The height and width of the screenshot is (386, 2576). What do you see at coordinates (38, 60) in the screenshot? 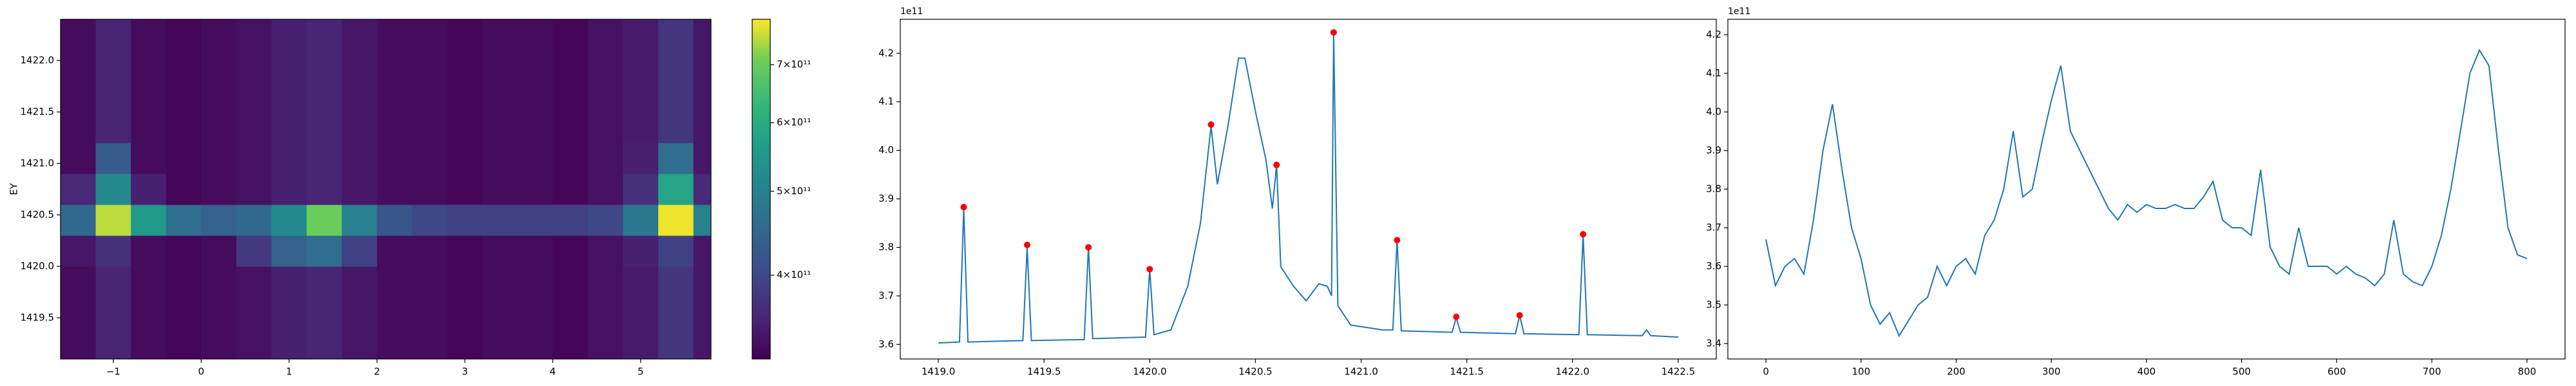
I see `y-tick-label: 1422.0` at bounding box center [38, 60].